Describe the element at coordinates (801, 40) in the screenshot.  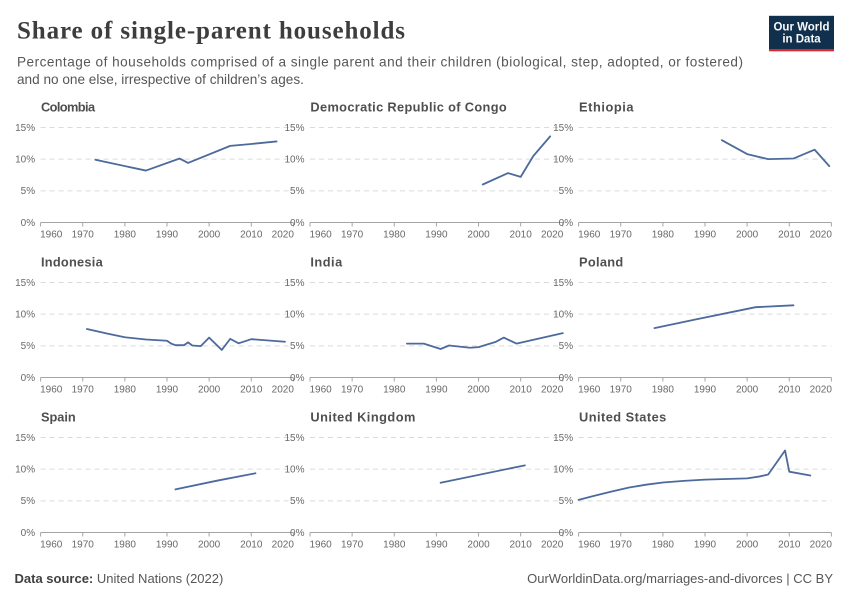
I see `svg-text: in Data` at that location.